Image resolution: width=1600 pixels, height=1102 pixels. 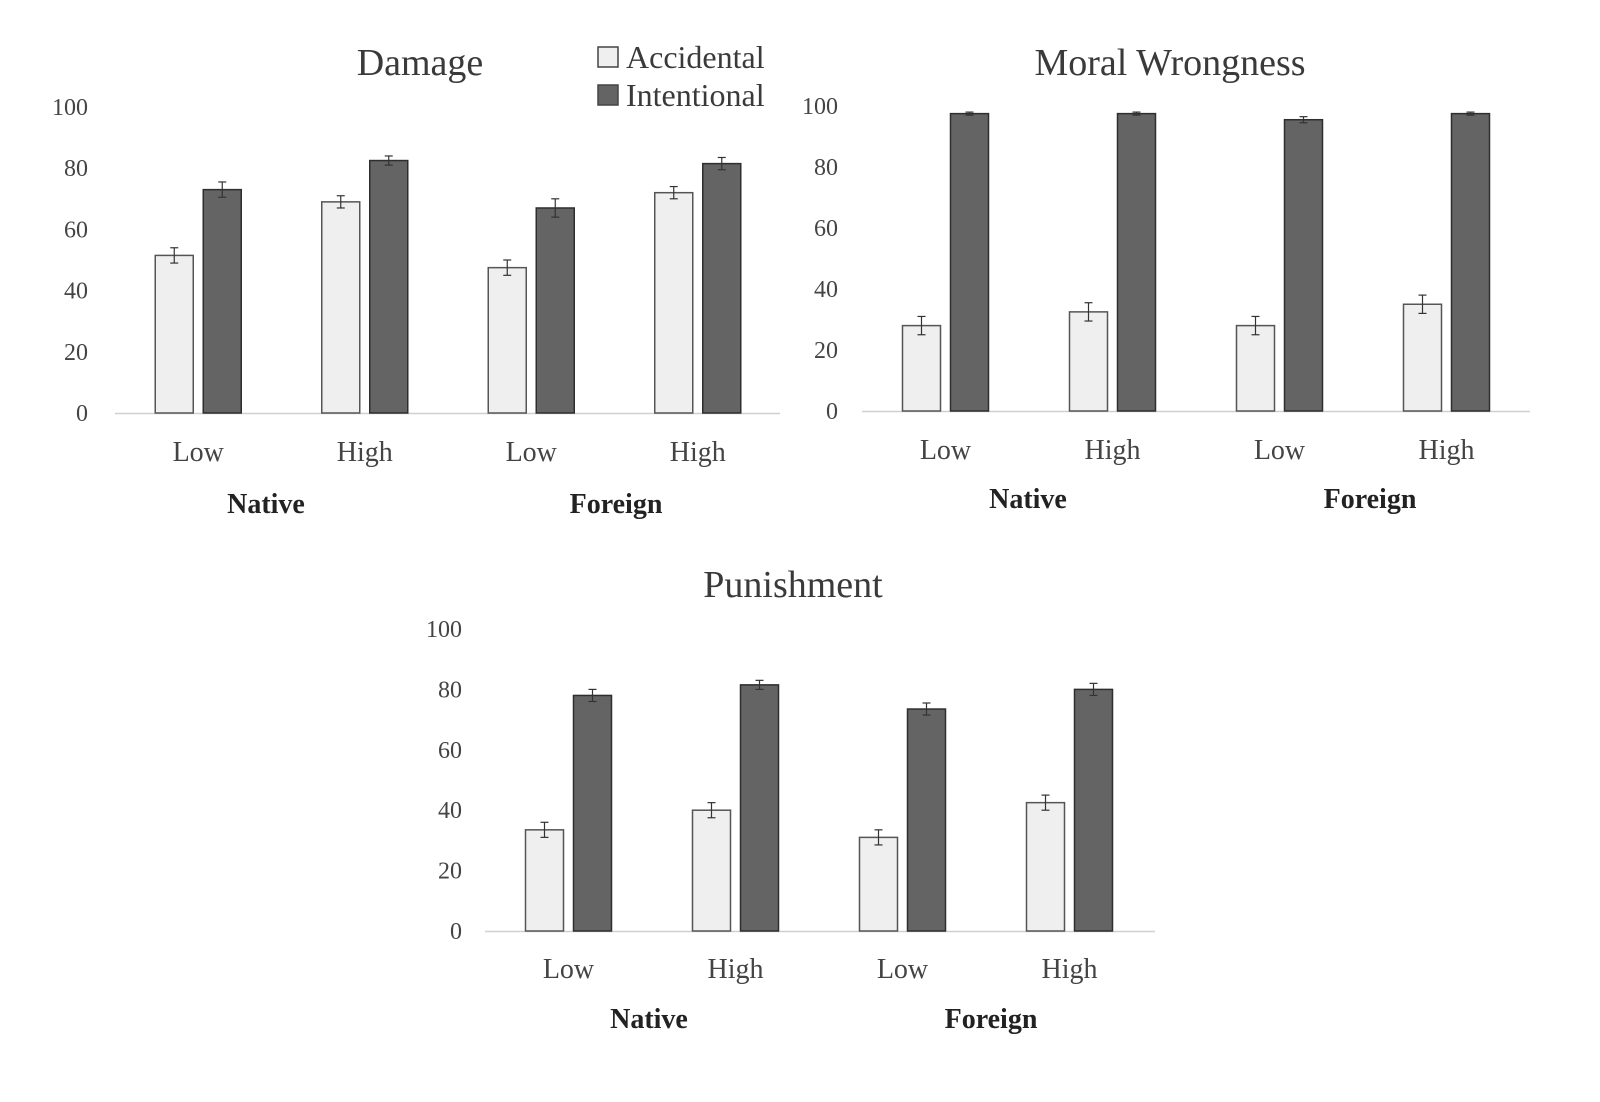 What do you see at coordinates (695, 95) in the screenshot?
I see `legend-label-intentional: Intentional` at bounding box center [695, 95].